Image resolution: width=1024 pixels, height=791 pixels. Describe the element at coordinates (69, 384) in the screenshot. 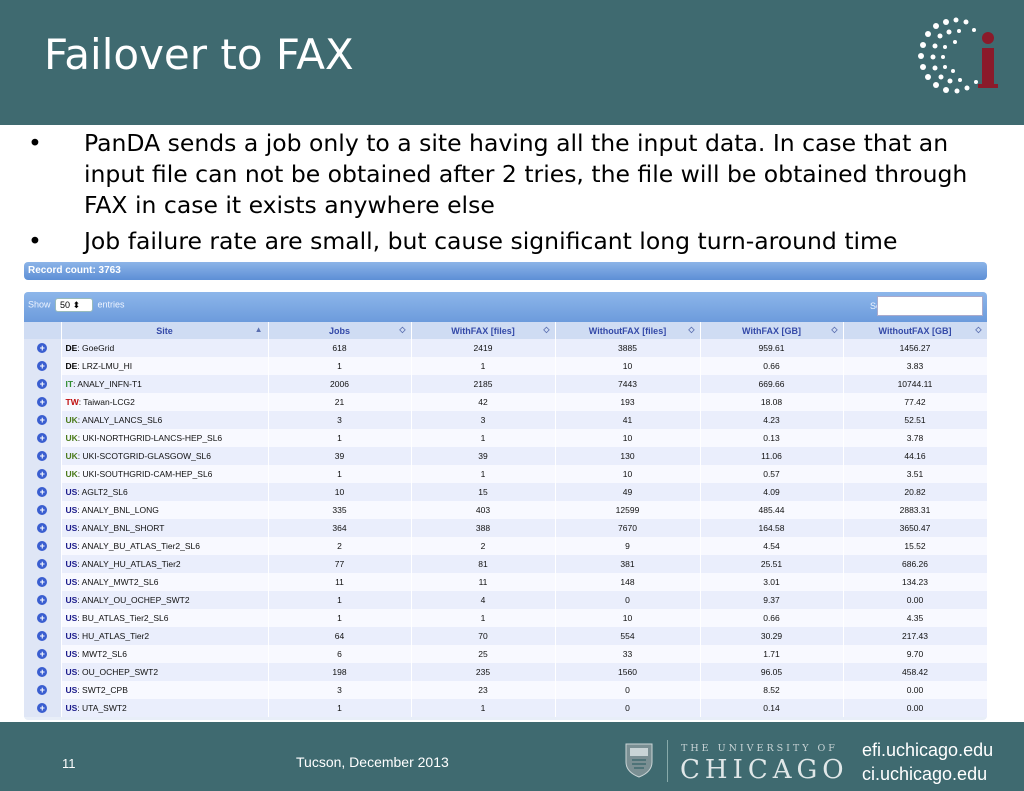

I see `country-code: IT` at that location.